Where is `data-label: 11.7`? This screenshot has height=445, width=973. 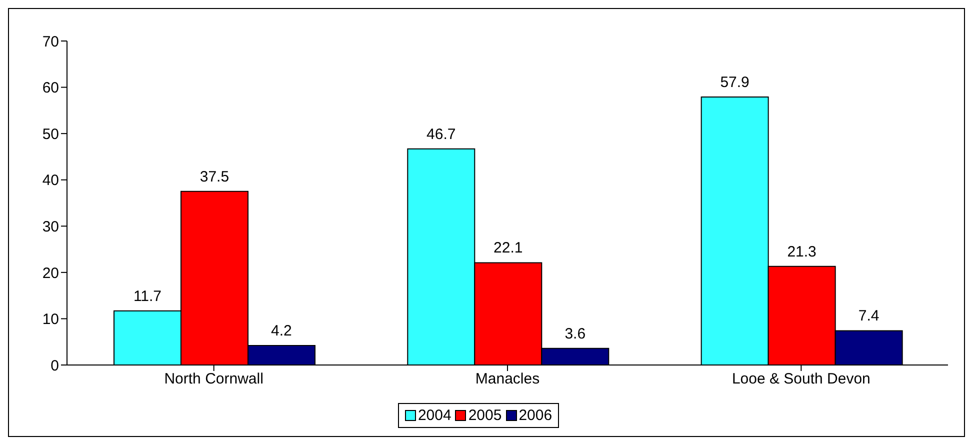
data-label: 11.7 is located at coordinates (147, 296).